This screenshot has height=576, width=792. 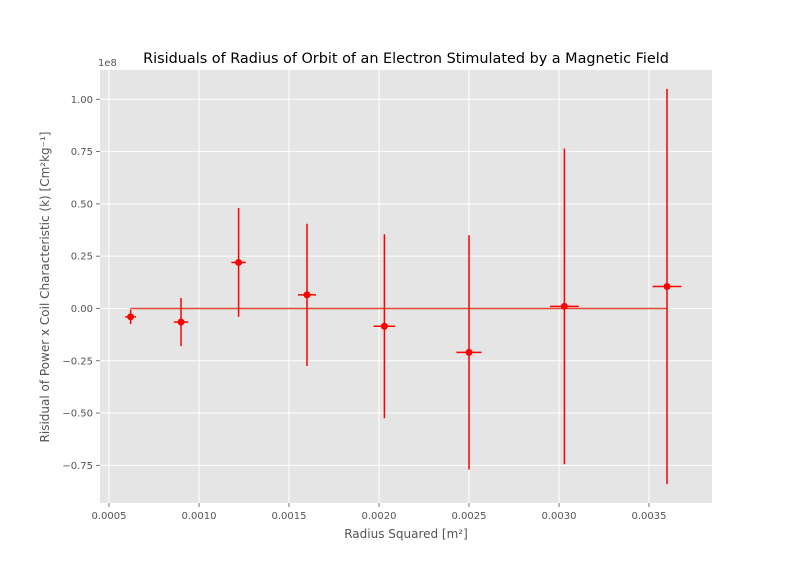 I want to click on y-tick-label: 0.00, so click(x=82, y=309).